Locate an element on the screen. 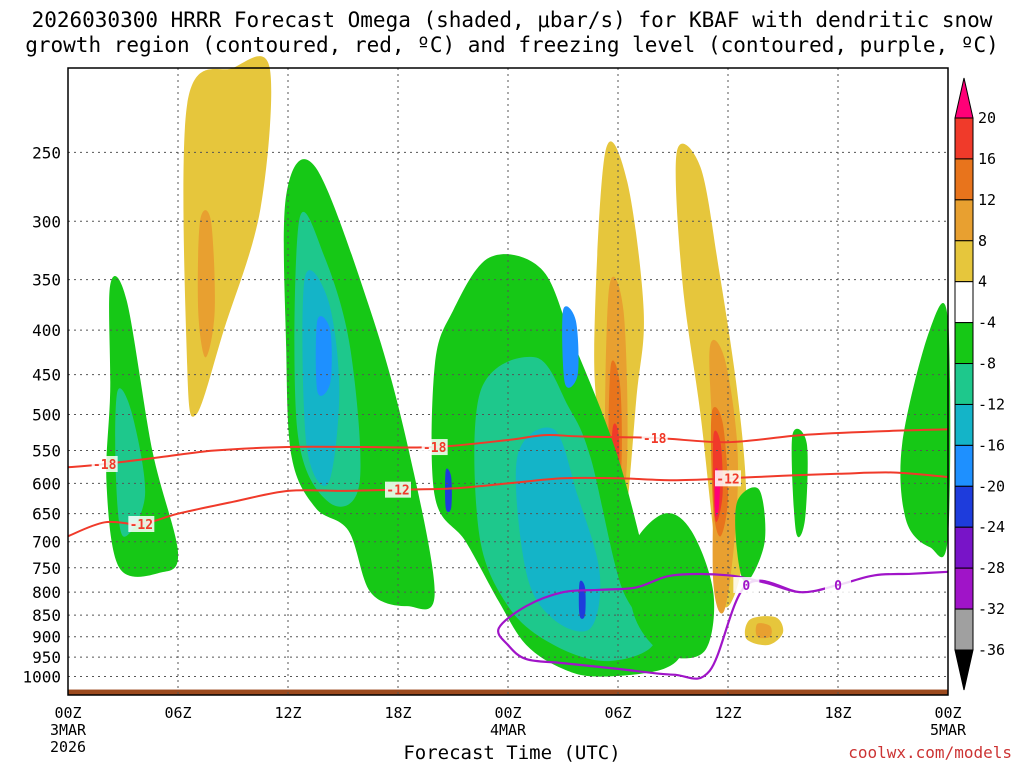 This screenshot has height=768, width=1024. dgz-label-b-1-bg is located at coordinates (398, 489).